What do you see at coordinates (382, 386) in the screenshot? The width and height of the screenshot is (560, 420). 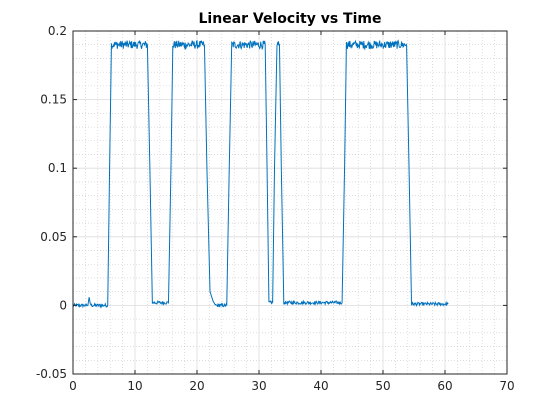 I see `x-tick-label: 50` at bounding box center [382, 386].